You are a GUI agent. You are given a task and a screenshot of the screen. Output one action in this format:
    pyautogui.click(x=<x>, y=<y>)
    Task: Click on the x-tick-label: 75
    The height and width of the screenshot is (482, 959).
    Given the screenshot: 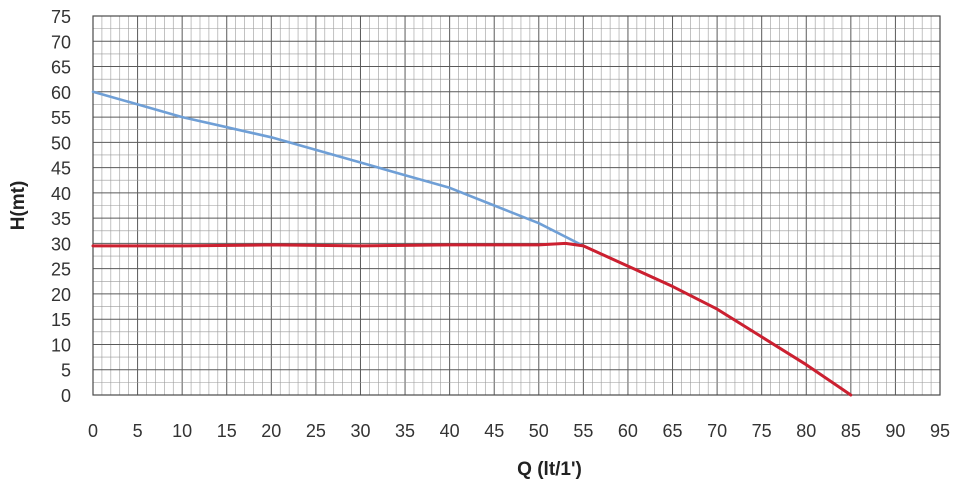 What is the action you would take?
    pyautogui.click(x=762, y=431)
    